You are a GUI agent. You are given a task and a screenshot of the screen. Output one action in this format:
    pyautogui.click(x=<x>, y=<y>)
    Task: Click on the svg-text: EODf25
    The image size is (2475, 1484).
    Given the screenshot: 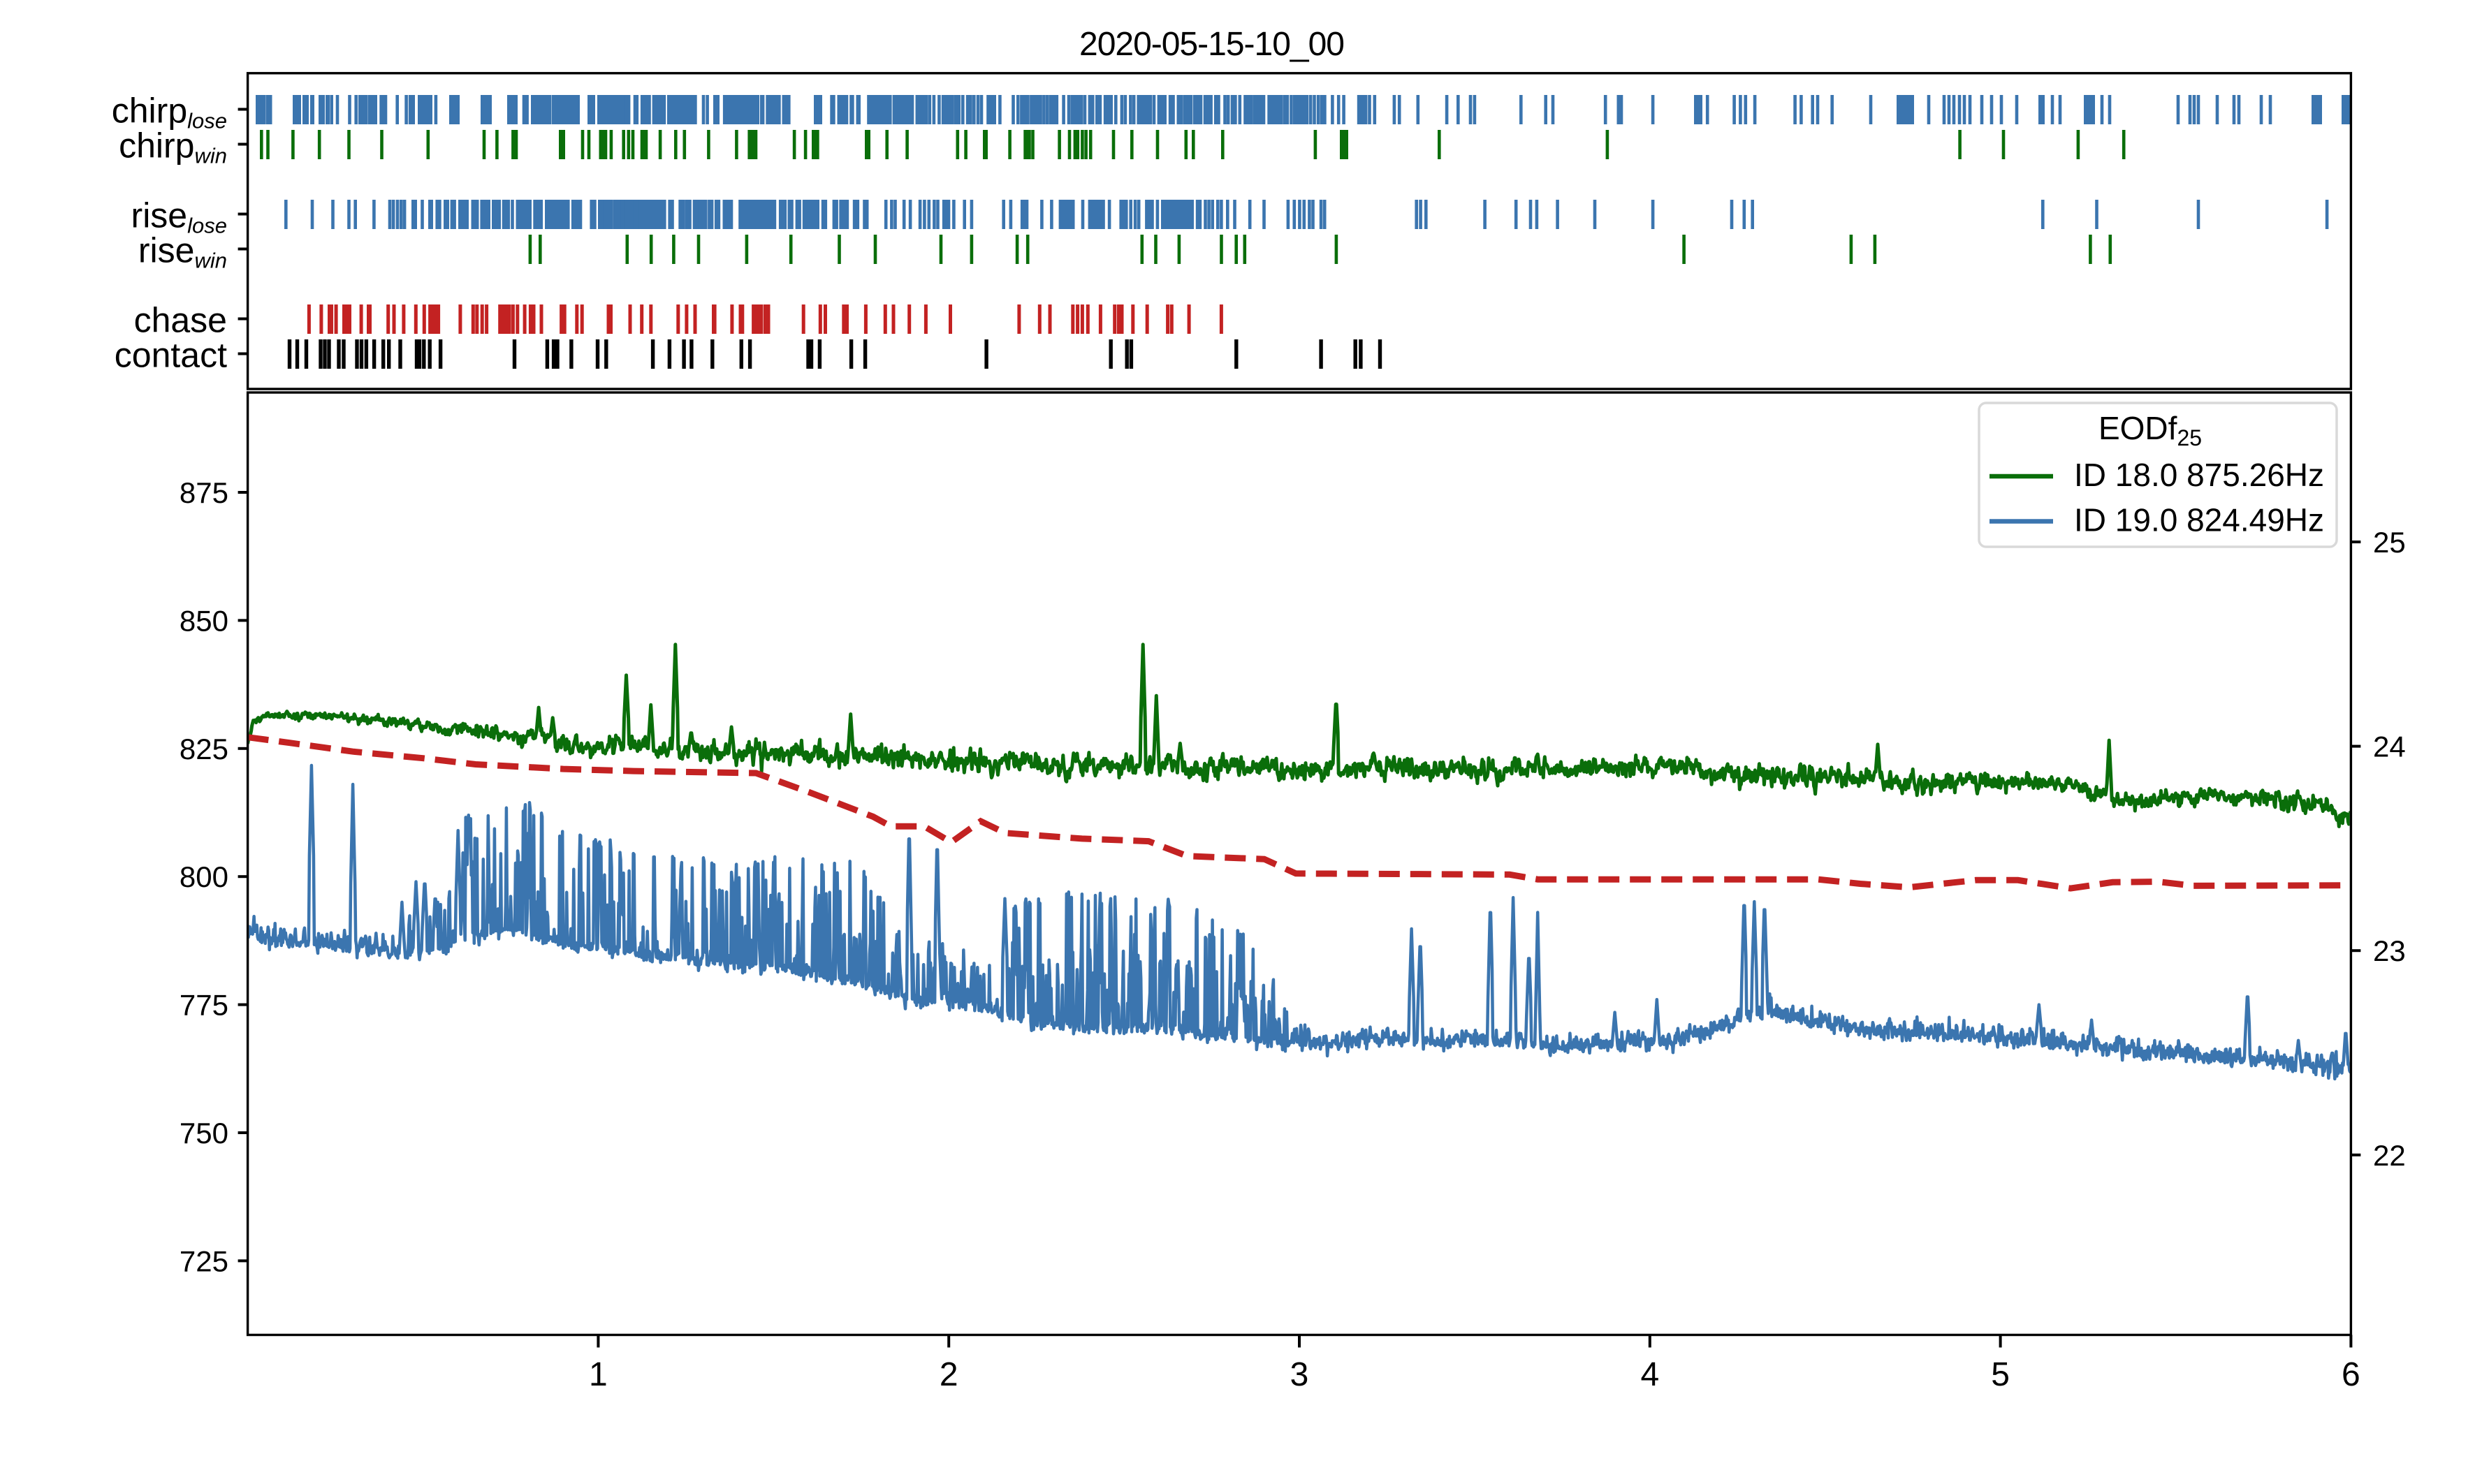 What is the action you would take?
    pyautogui.click(x=2150, y=430)
    